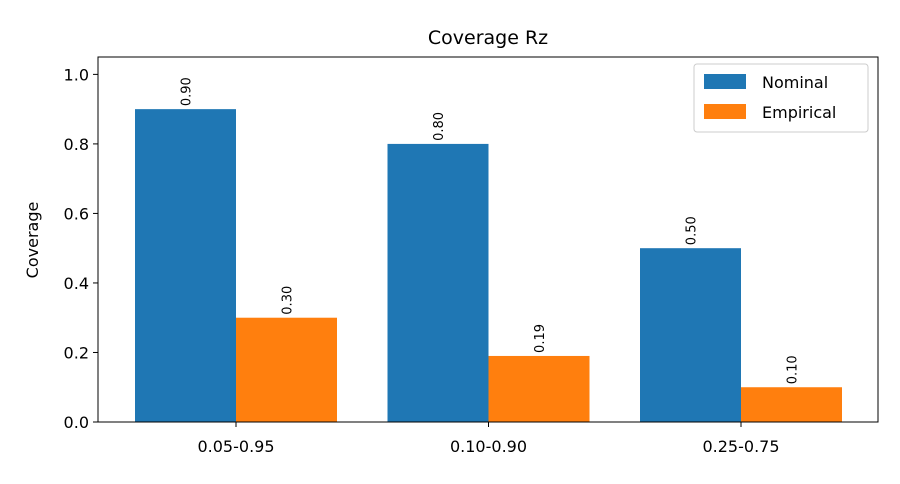  I want to click on y-tick-label: 0.4, so click(76, 283).